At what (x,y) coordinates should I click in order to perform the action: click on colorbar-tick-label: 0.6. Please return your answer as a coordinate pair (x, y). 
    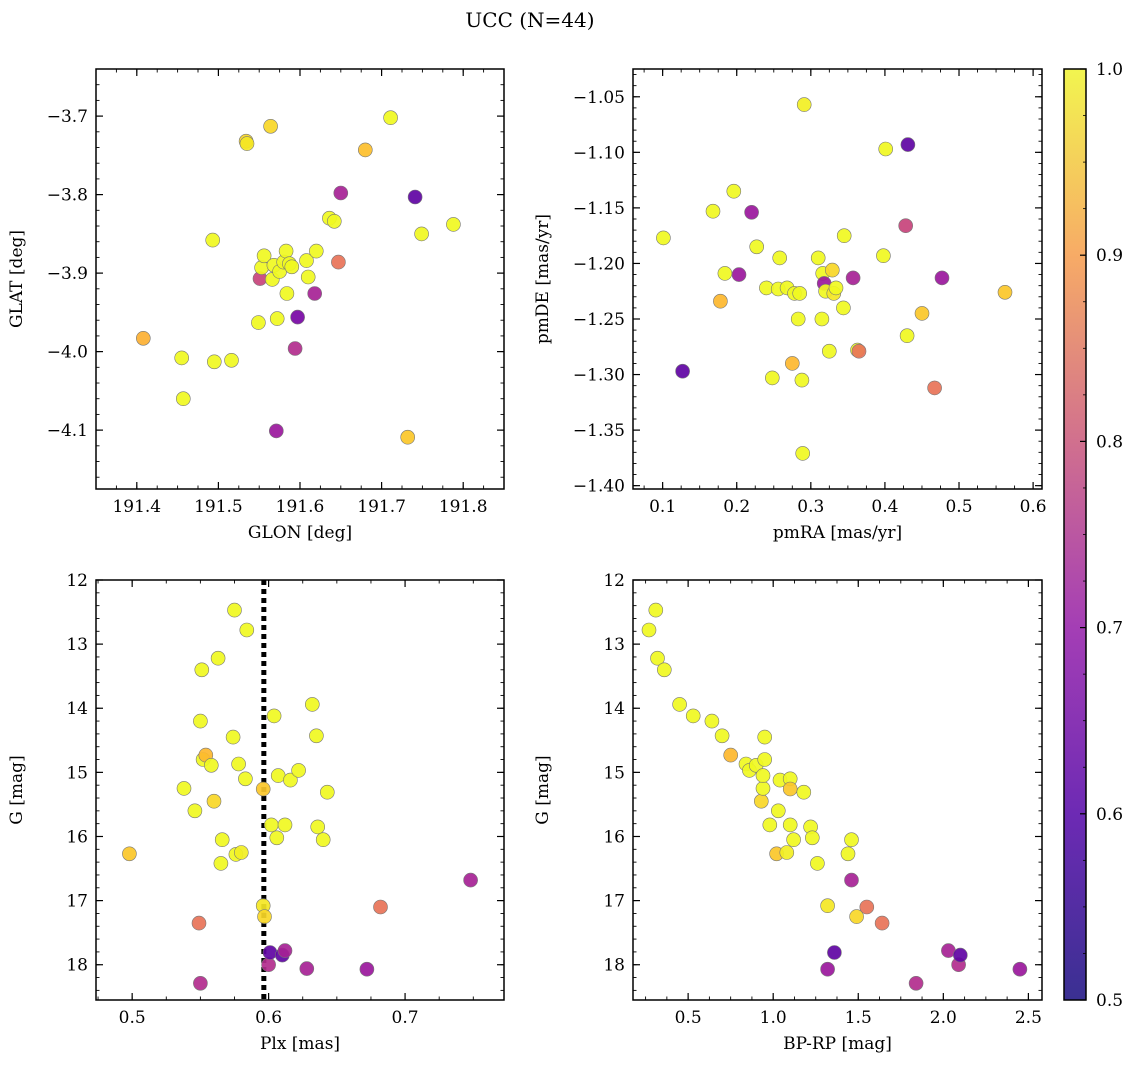
    Looking at the image, I should click on (1109, 815).